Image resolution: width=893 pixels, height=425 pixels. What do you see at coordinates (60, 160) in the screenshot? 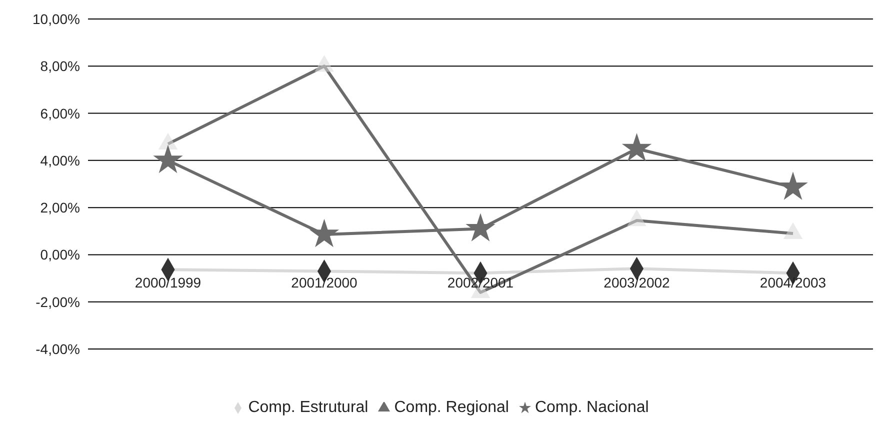
I see `y-tick-label: 4,00%` at bounding box center [60, 160].